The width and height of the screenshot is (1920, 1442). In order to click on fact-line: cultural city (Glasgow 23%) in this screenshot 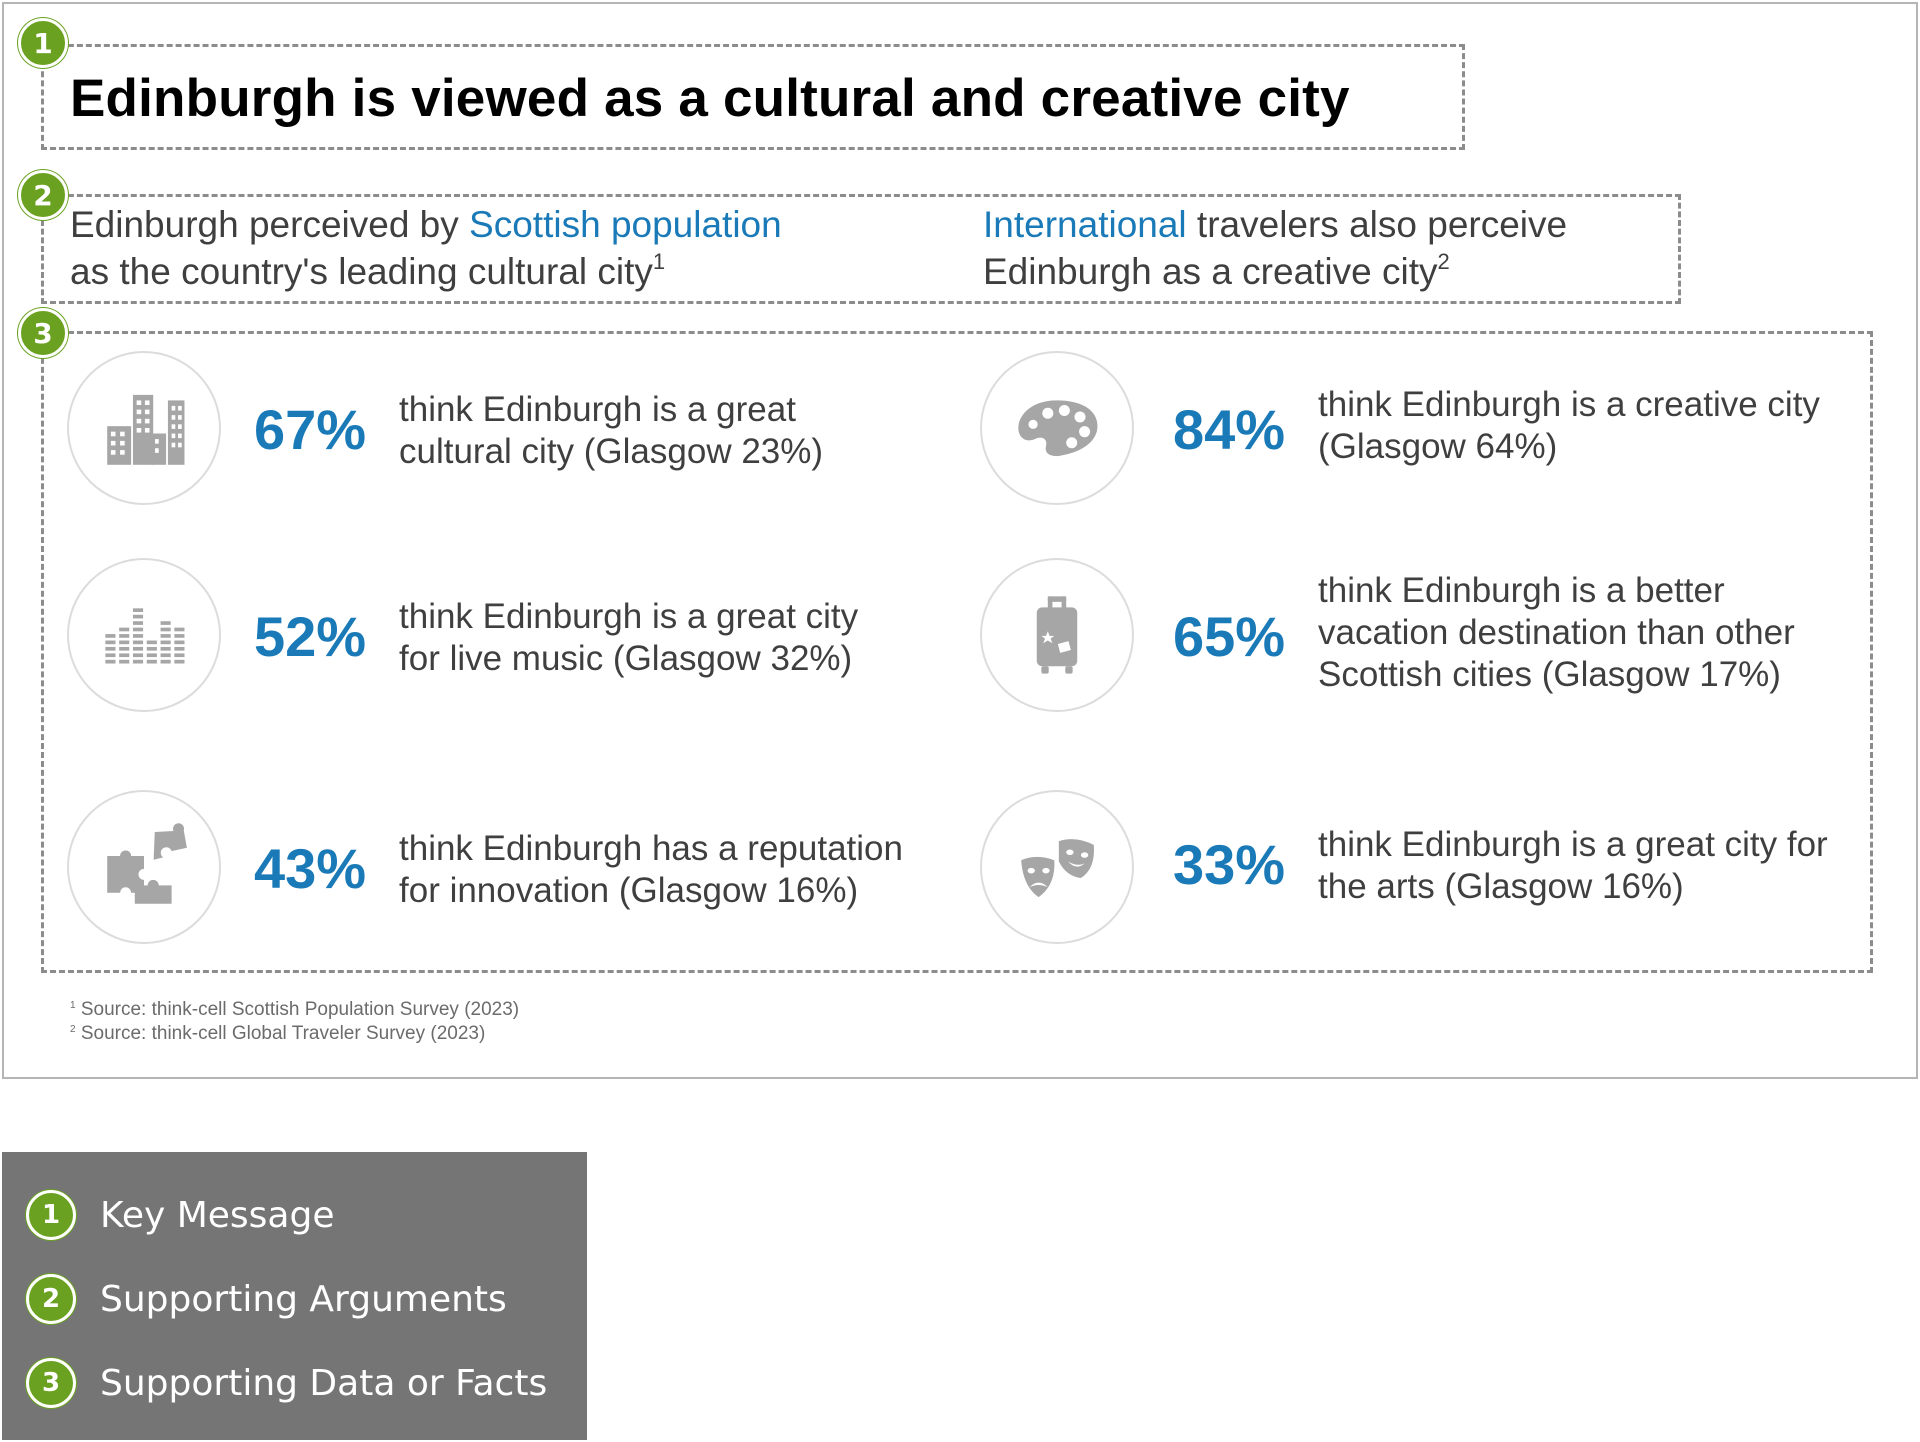, I will do `click(611, 451)`.